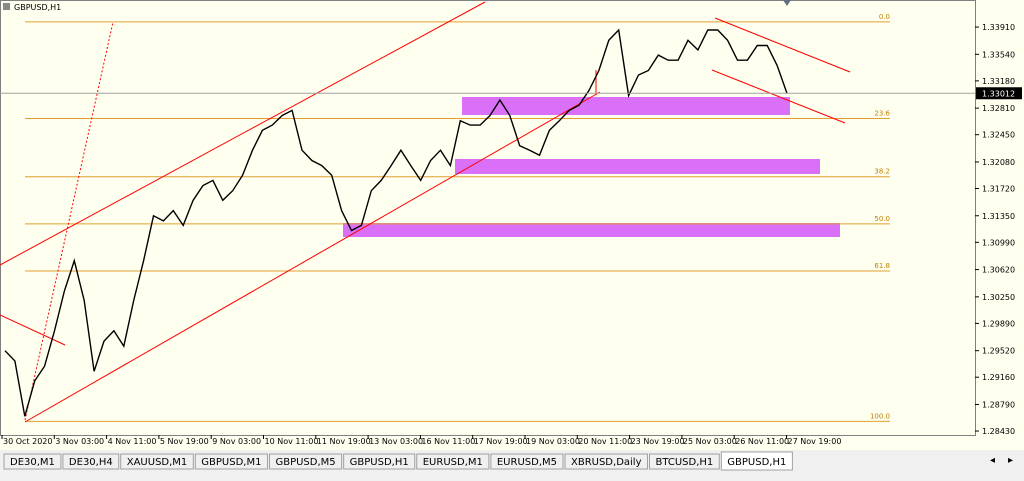 The image size is (1024, 481). What do you see at coordinates (710, 441) in the screenshot?
I see `x-tick-label: 25 Nov 03:00` at bounding box center [710, 441].